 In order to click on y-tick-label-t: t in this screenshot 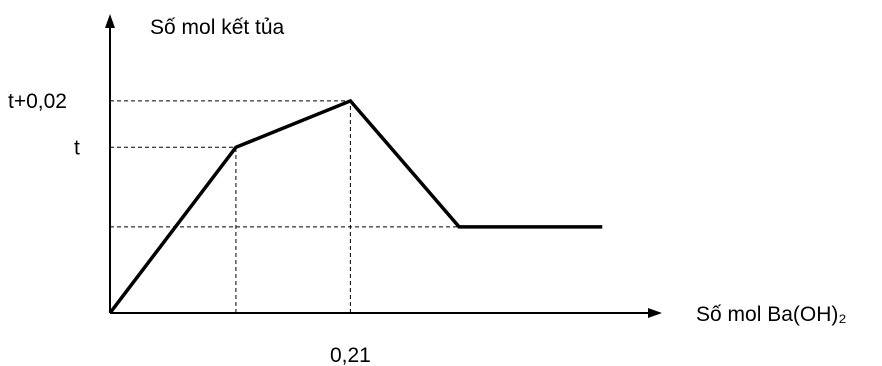, I will do `click(77, 147)`.